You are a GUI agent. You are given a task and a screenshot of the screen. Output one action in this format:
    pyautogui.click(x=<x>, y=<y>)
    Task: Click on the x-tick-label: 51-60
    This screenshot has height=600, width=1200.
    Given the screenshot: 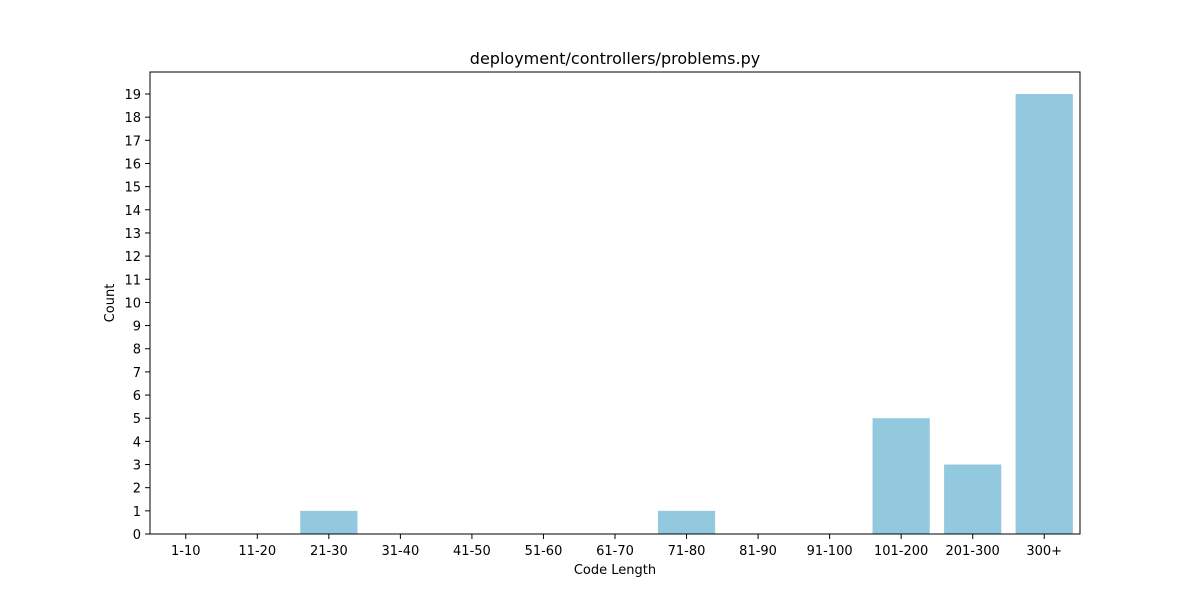 What is the action you would take?
    pyautogui.click(x=544, y=551)
    